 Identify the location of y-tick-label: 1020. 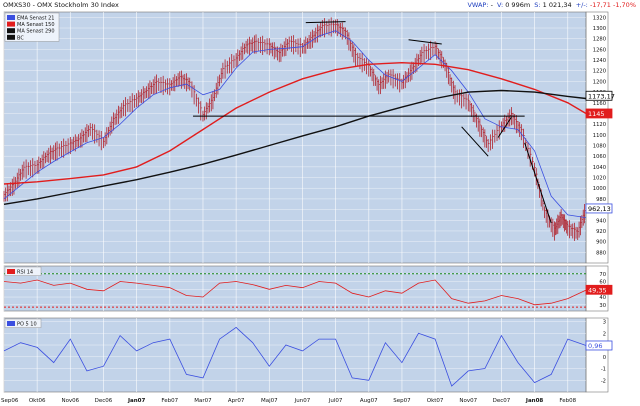
(599, 179).